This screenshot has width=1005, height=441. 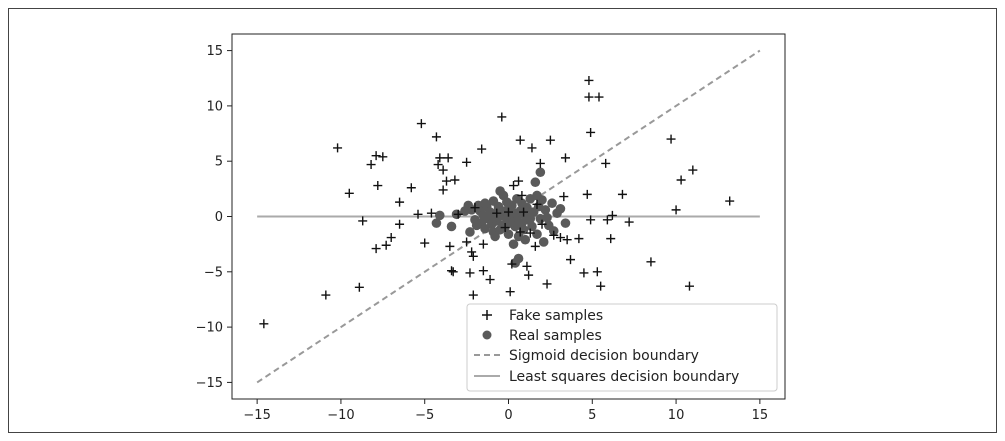 I want to click on y-tick-label: 10, so click(x=214, y=106).